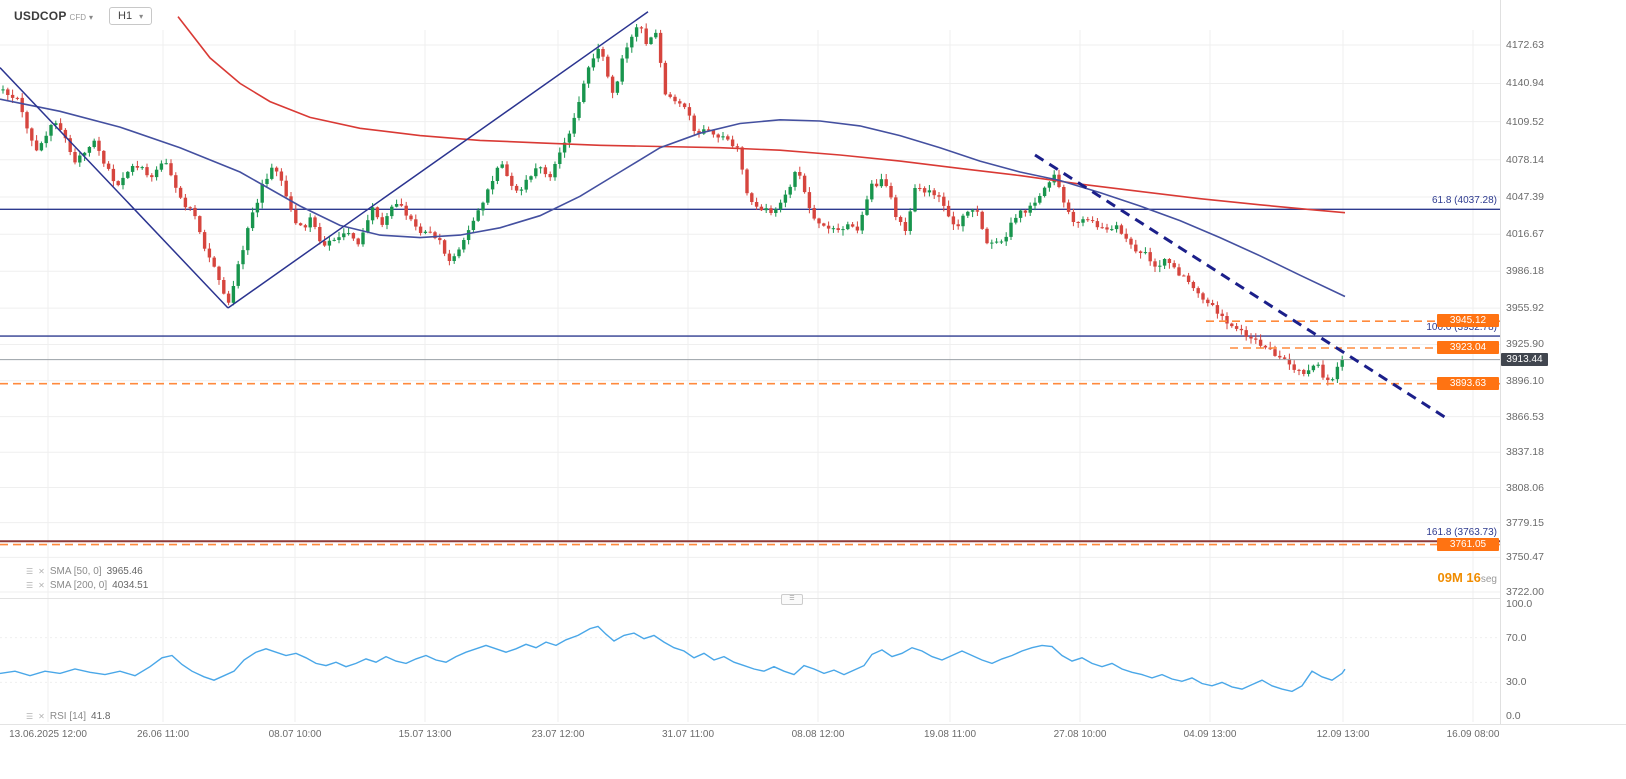 The image size is (1626, 779). What do you see at coordinates (78, 585) in the screenshot?
I see `sma200-legend-label: SMA [200, 0]` at bounding box center [78, 585].